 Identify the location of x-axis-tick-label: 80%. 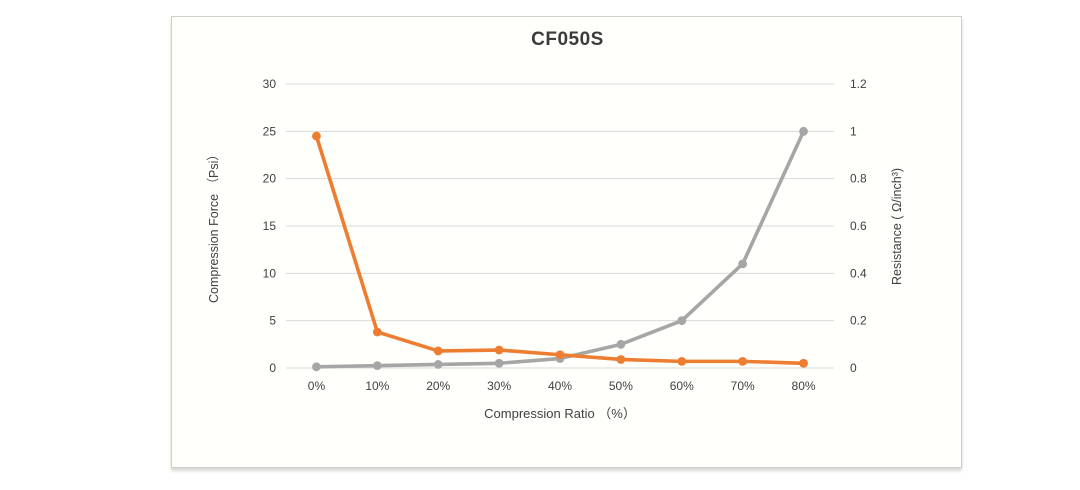
(804, 386).